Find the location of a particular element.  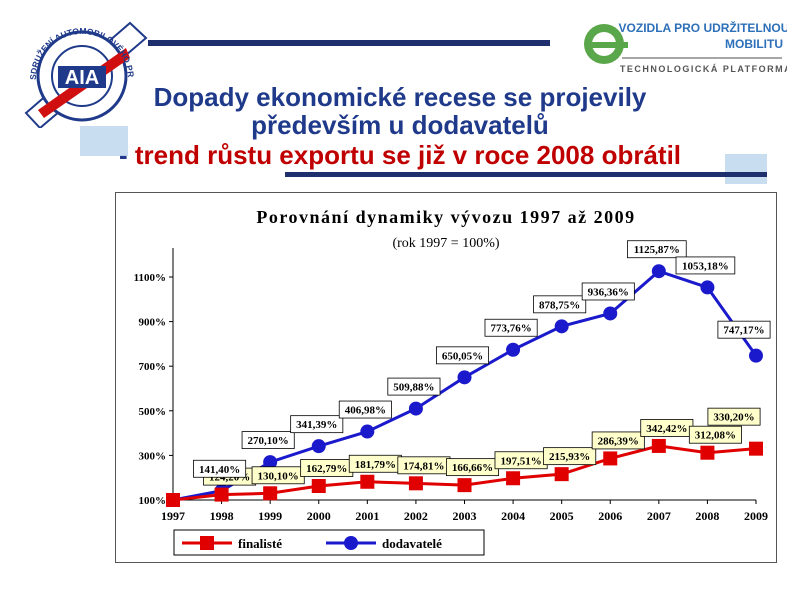

data-label-finaliste: 330,20% is located at coordinates (734, 416).